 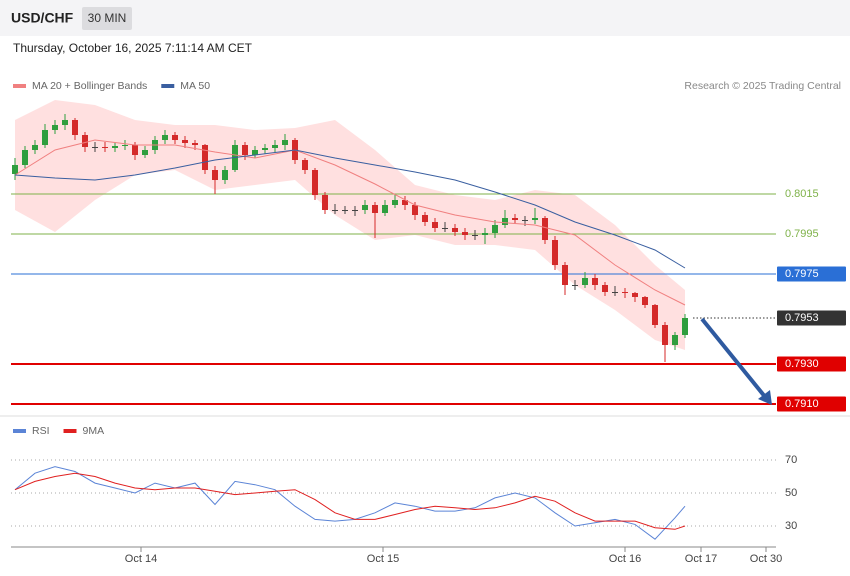 I want to click on level-label: 0.7953, so click(x=802, y=318).